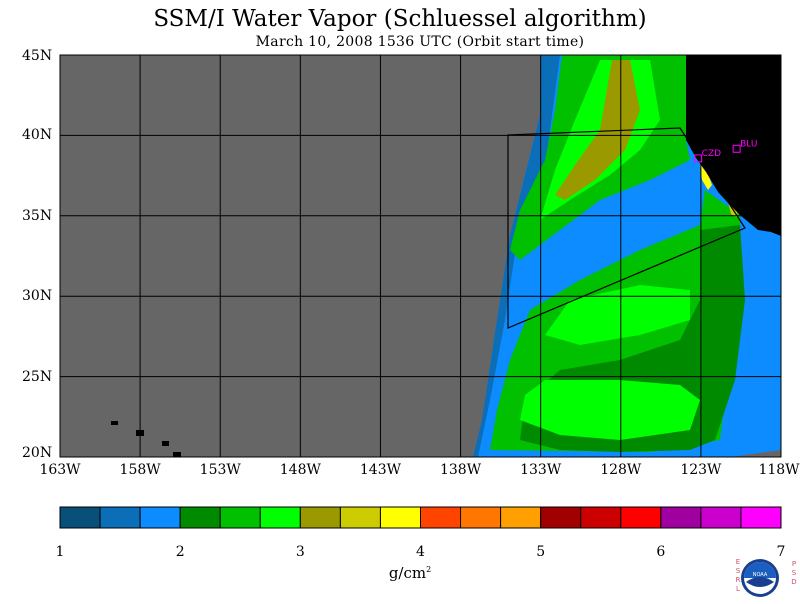 The width and height of the screenshot is (800, 604). Describe the element at coordinates (725, 151) in the screenshot. I see `station-markers: CZD BLU` at that location.